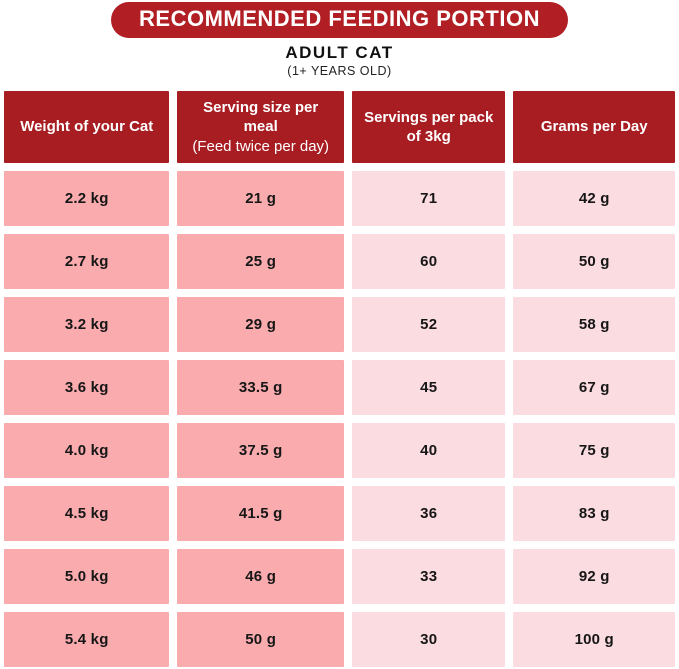 The image size is (679, 669). I want to click on table-cell: 21 g, so click(260, 198).